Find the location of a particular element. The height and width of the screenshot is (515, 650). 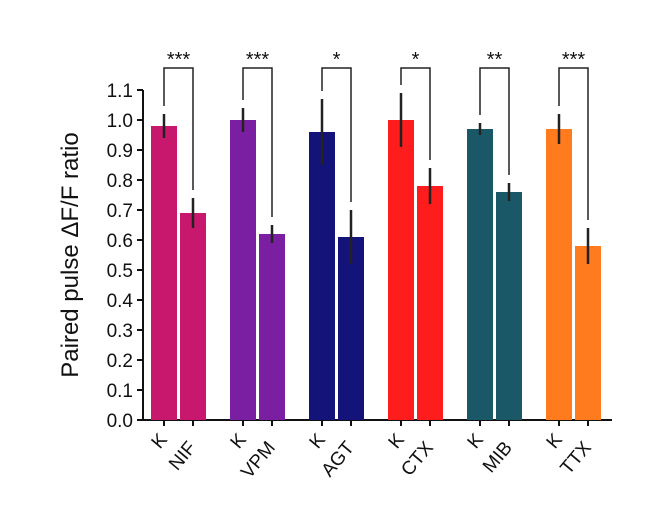

y-tick-label: 0.6 is located at coordinates (120, 241).